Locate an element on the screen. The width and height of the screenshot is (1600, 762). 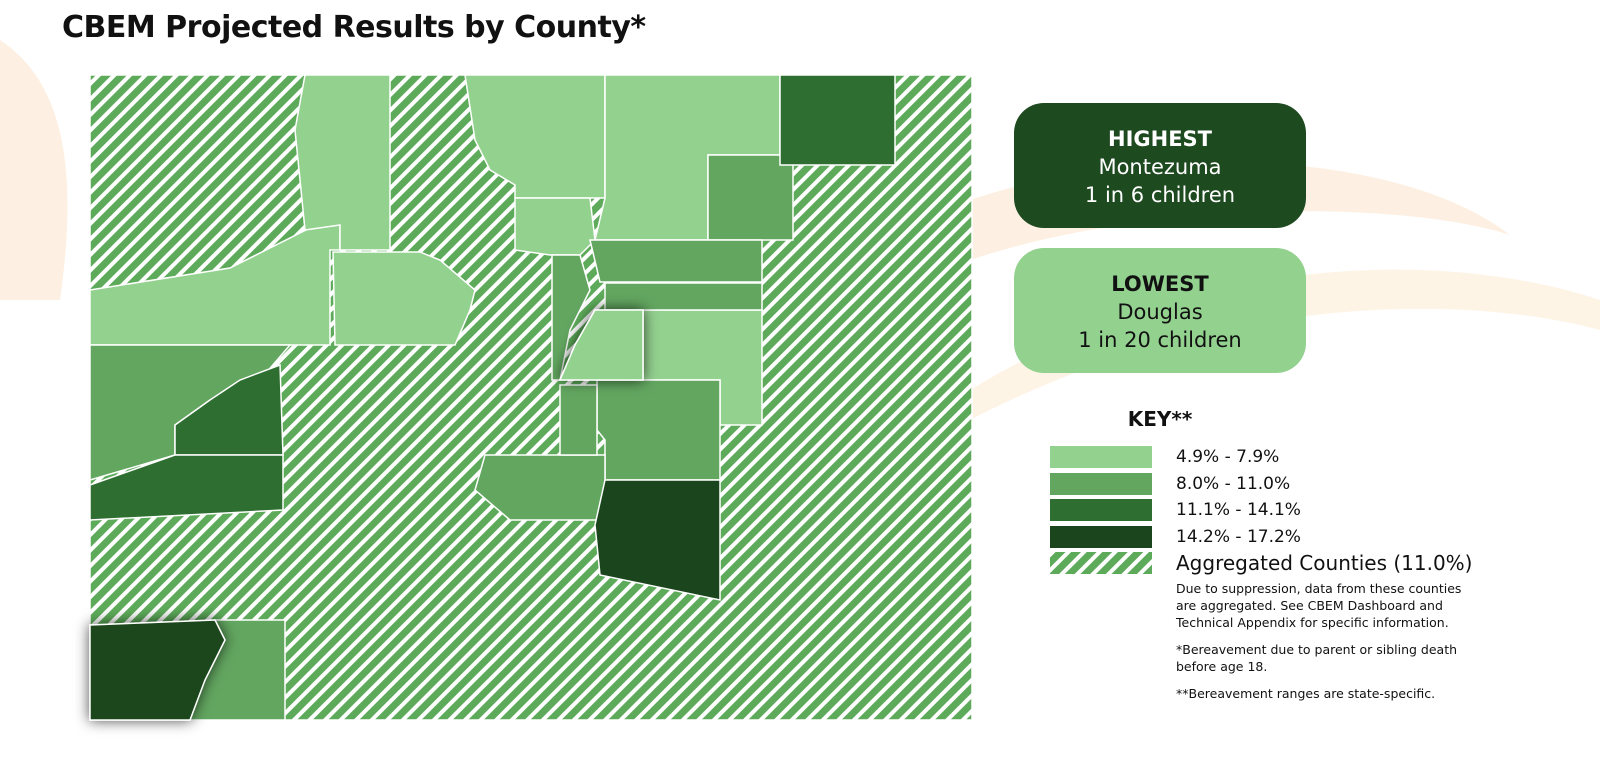
key-item: 4.9% - 7.9% is located at coordinates (1261, 457).